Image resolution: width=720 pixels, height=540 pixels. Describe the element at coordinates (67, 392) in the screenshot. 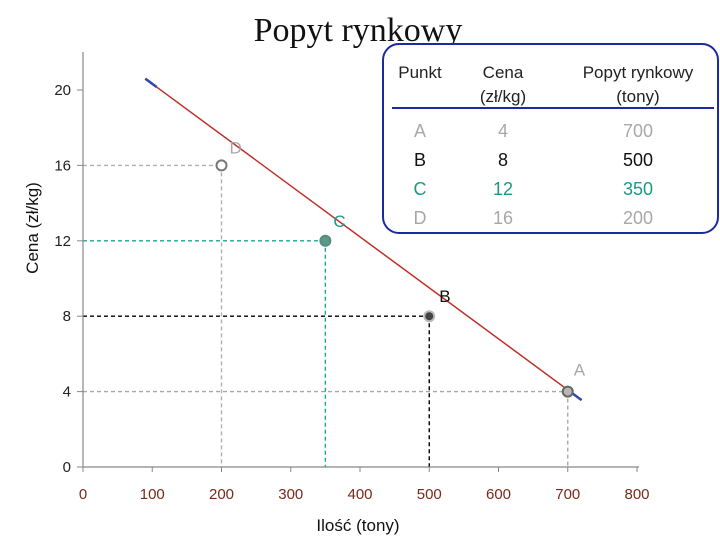

I see `y-tick-label: 4` at that location.